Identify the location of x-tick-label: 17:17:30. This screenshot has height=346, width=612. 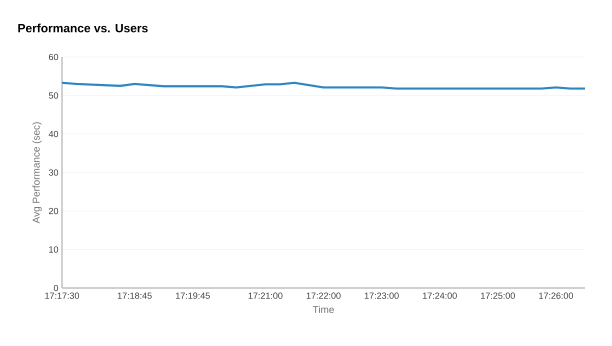
(62, 295).